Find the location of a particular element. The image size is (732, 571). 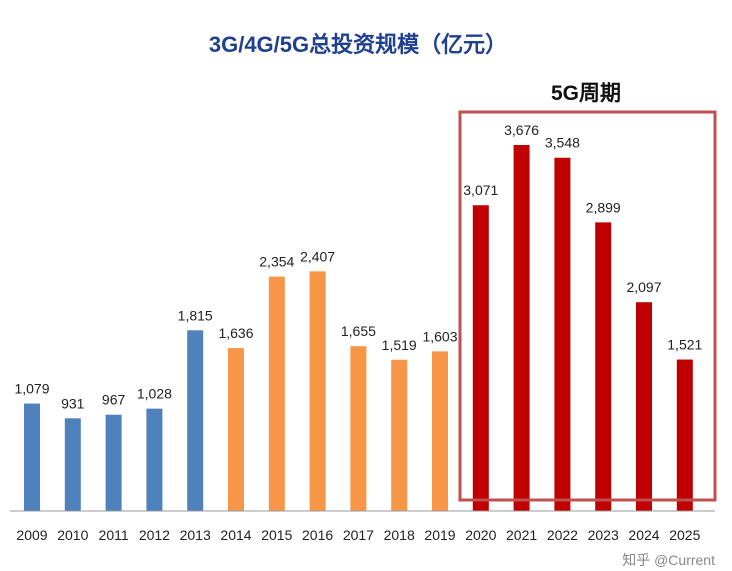

data-label-2015: 2,354 is located at coordinates (276, 262).